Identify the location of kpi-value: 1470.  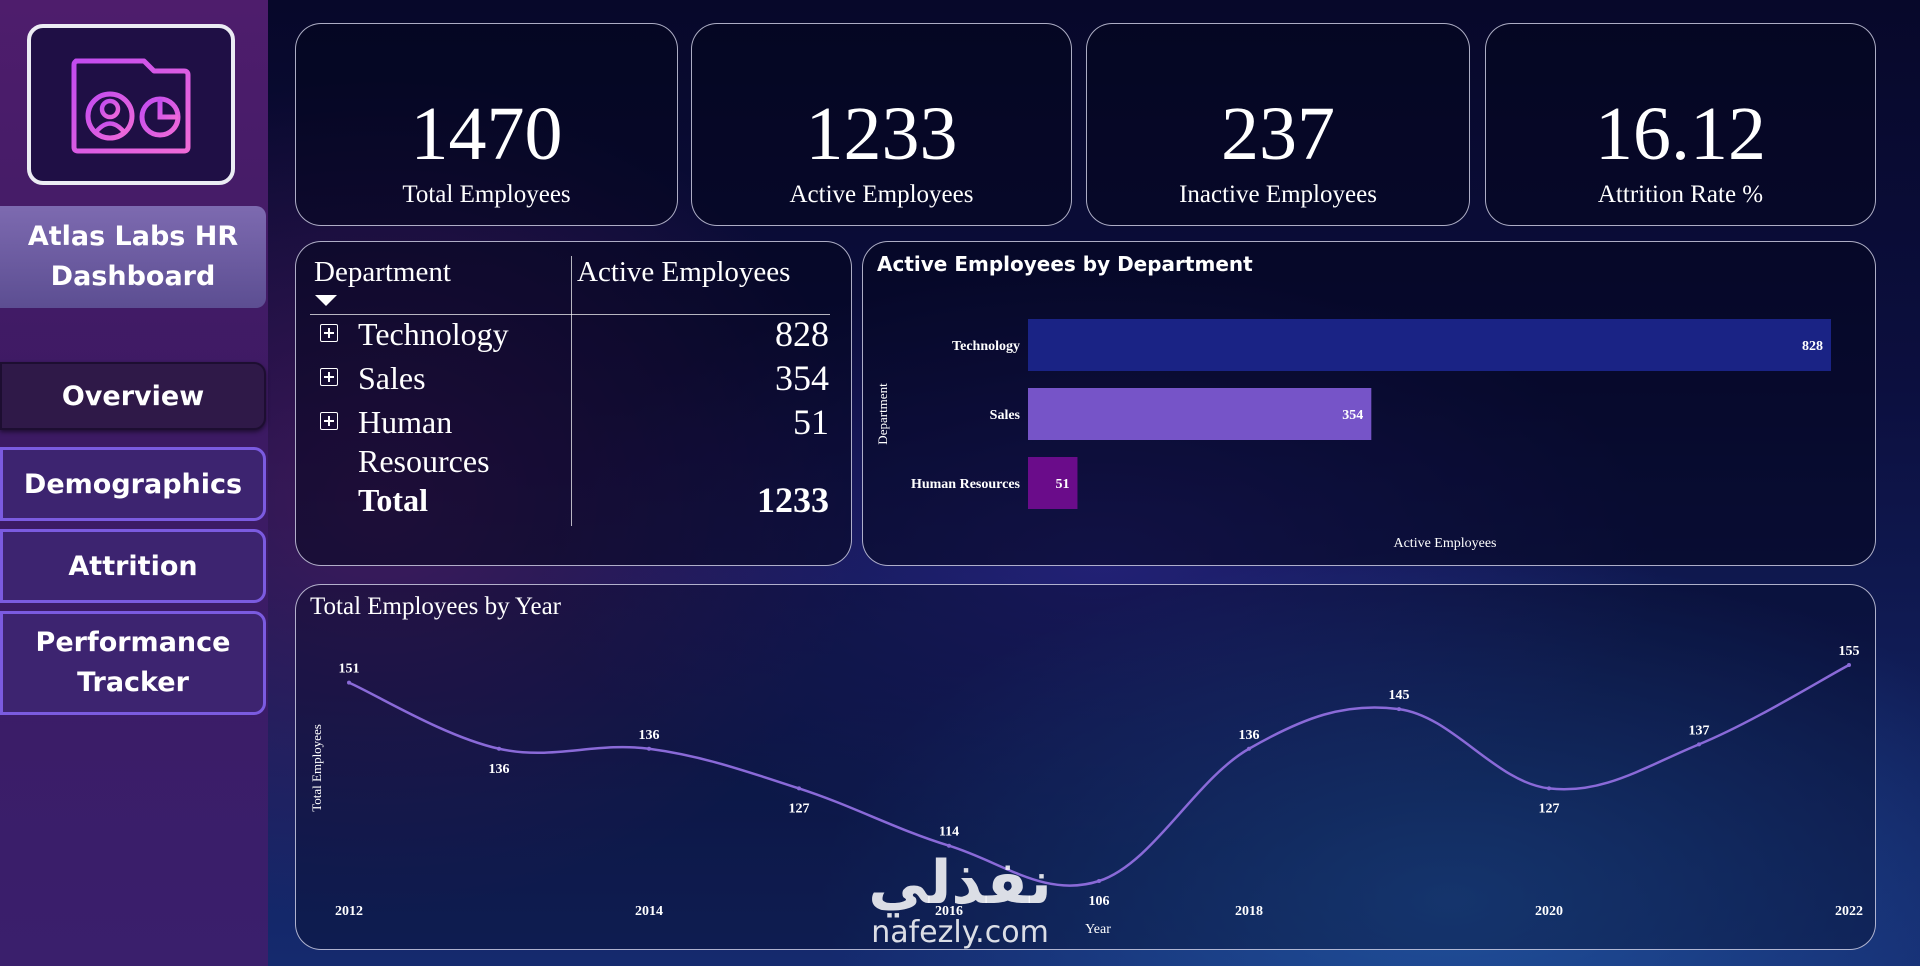
(486, 134).